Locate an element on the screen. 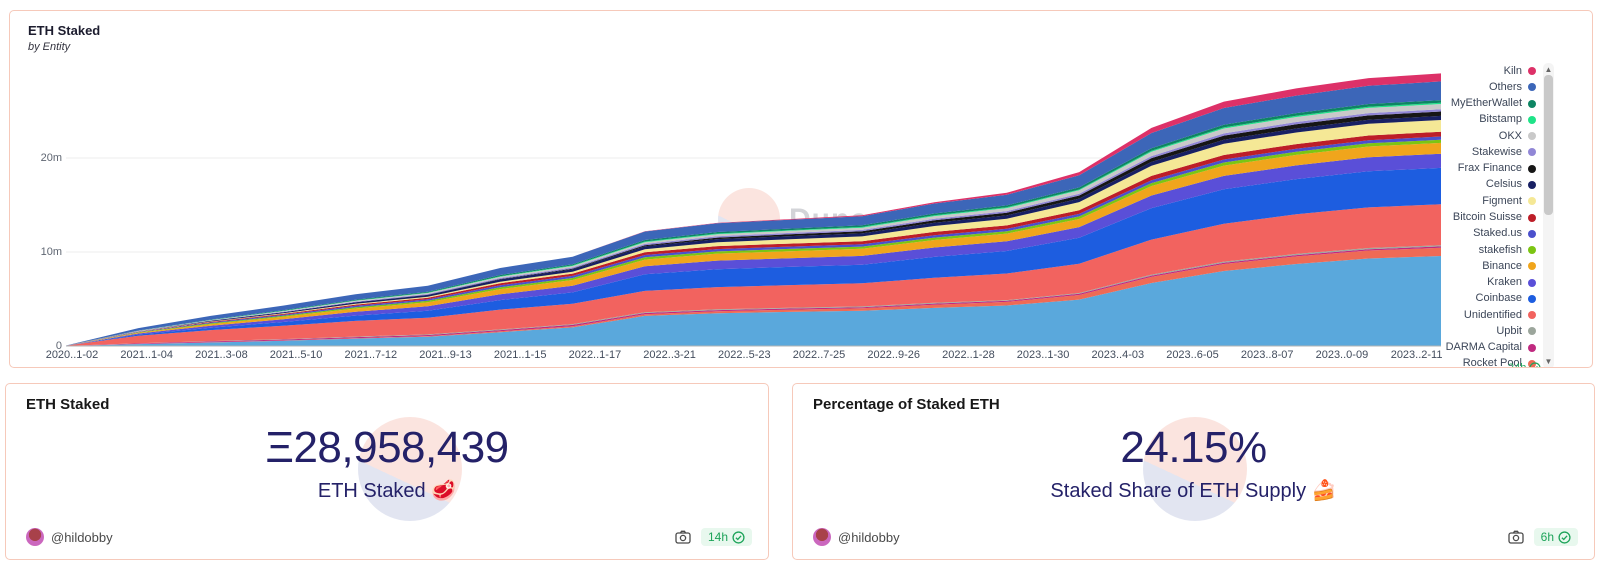 The image size is (1600, 568). y-axis-label-0: 0 is located at coordinates (58, 346).